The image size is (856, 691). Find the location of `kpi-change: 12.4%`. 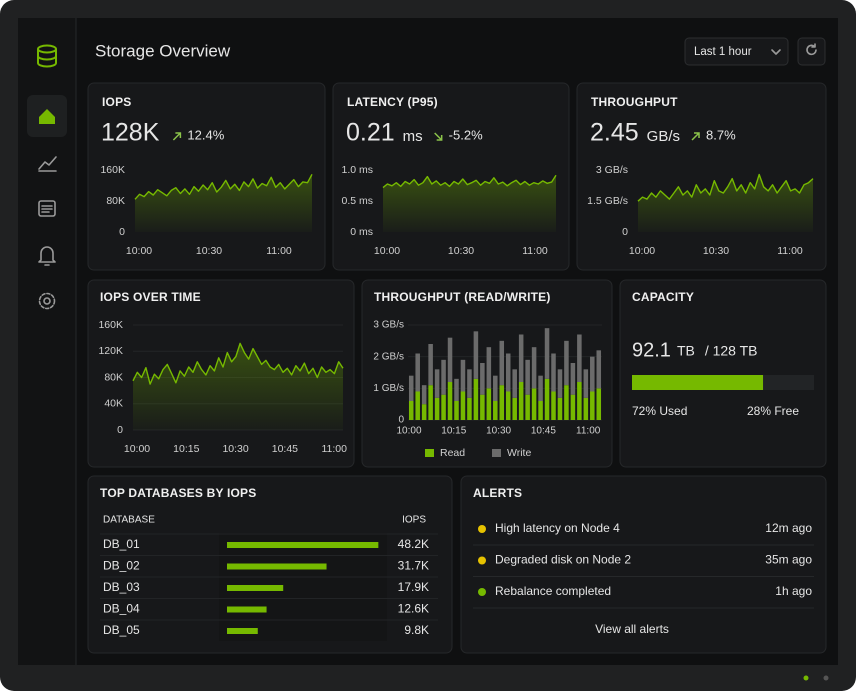

kpi-change: 12.4% is located at coordinates (205, 134).